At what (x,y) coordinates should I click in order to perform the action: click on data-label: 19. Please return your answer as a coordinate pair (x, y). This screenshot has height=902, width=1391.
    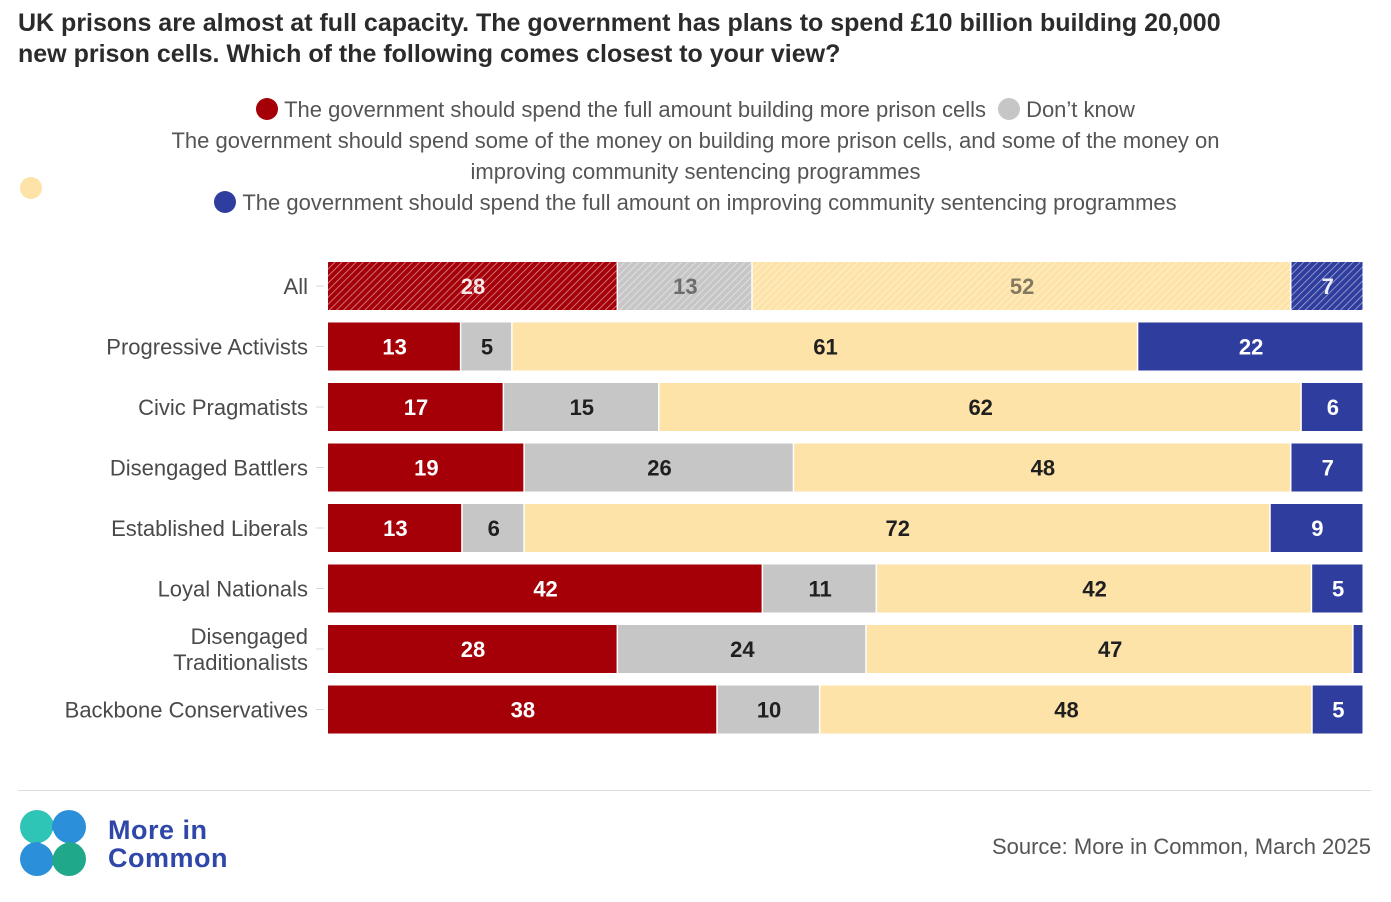
    Looking at the image, I should click on (426, 468).